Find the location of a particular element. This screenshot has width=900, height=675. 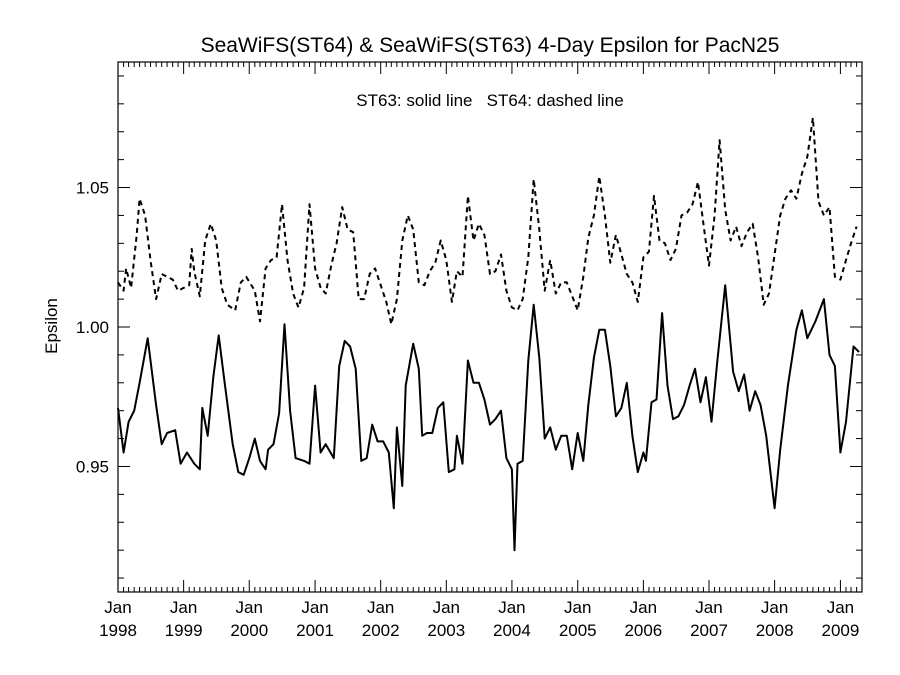

x-tick-label-year: 1998 is located at coordinates (118, 630).